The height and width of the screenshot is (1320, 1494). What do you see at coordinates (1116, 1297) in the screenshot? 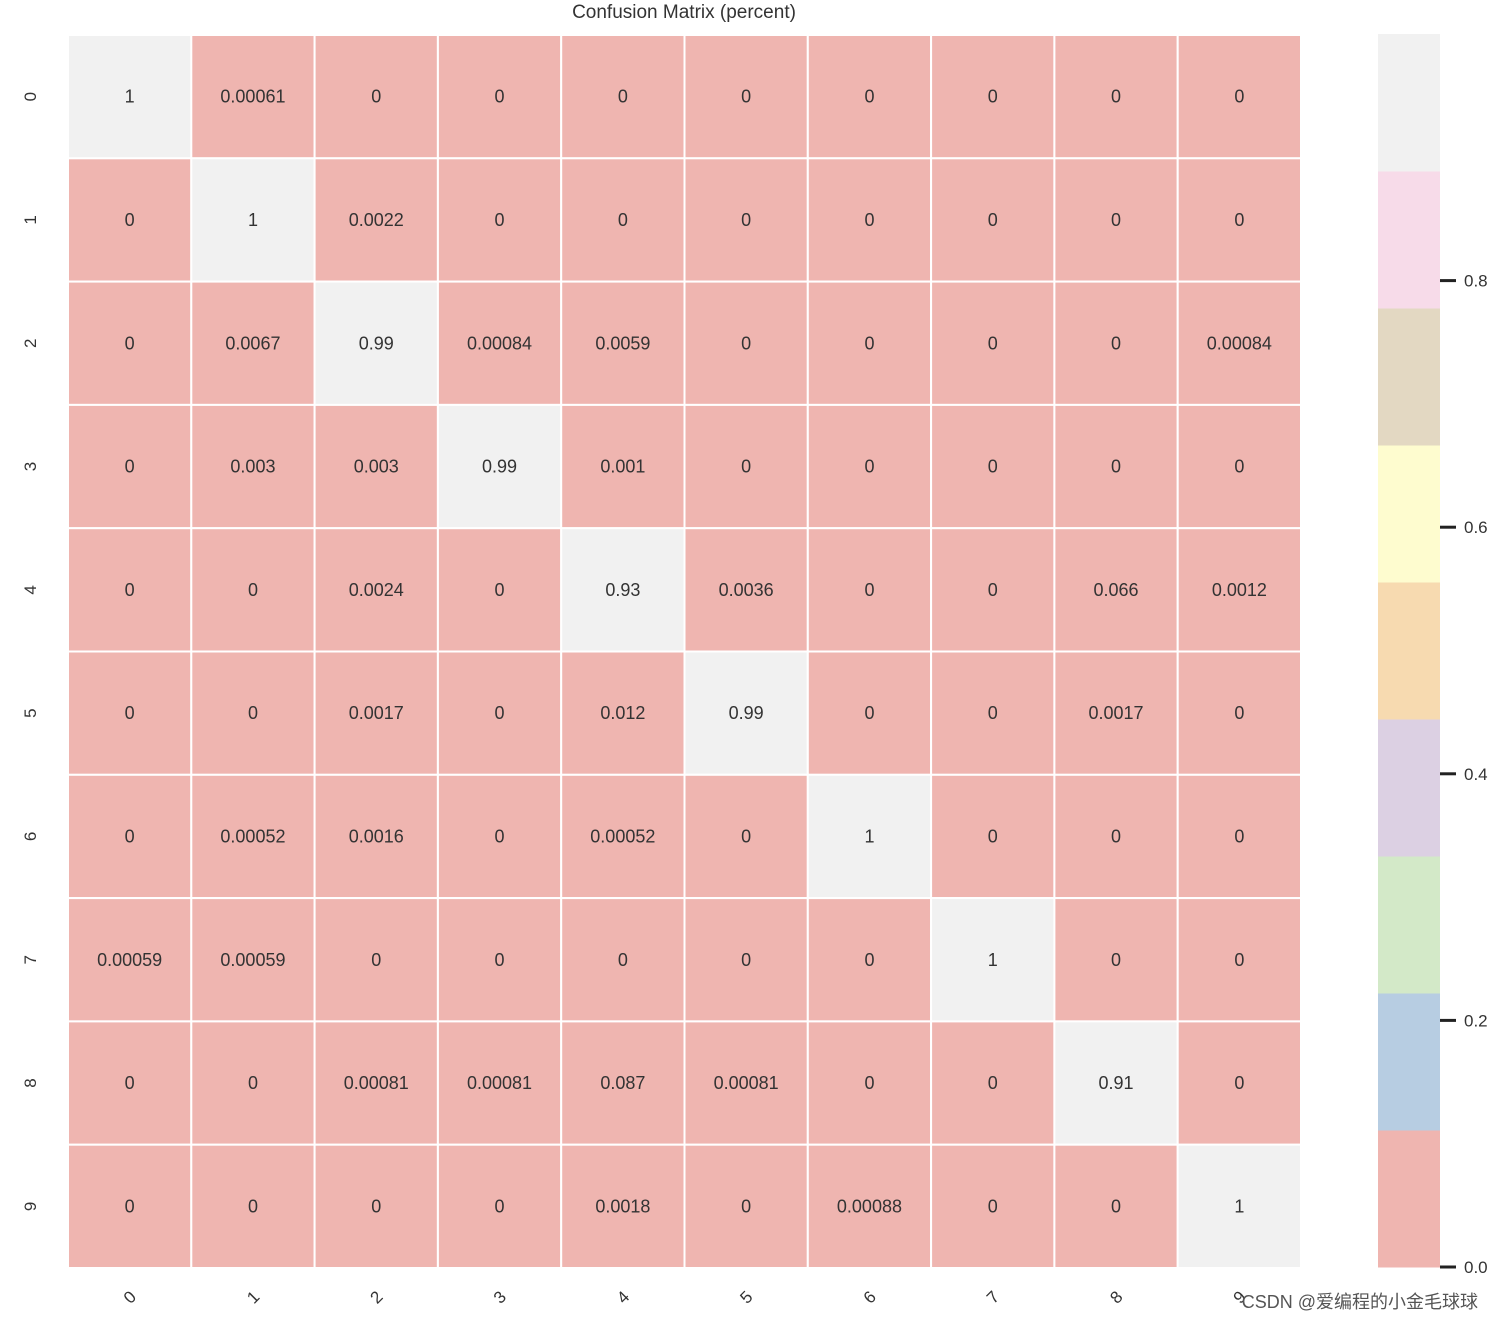
I see `x-tick-label: 8` at bounding box center [1116, 1297].